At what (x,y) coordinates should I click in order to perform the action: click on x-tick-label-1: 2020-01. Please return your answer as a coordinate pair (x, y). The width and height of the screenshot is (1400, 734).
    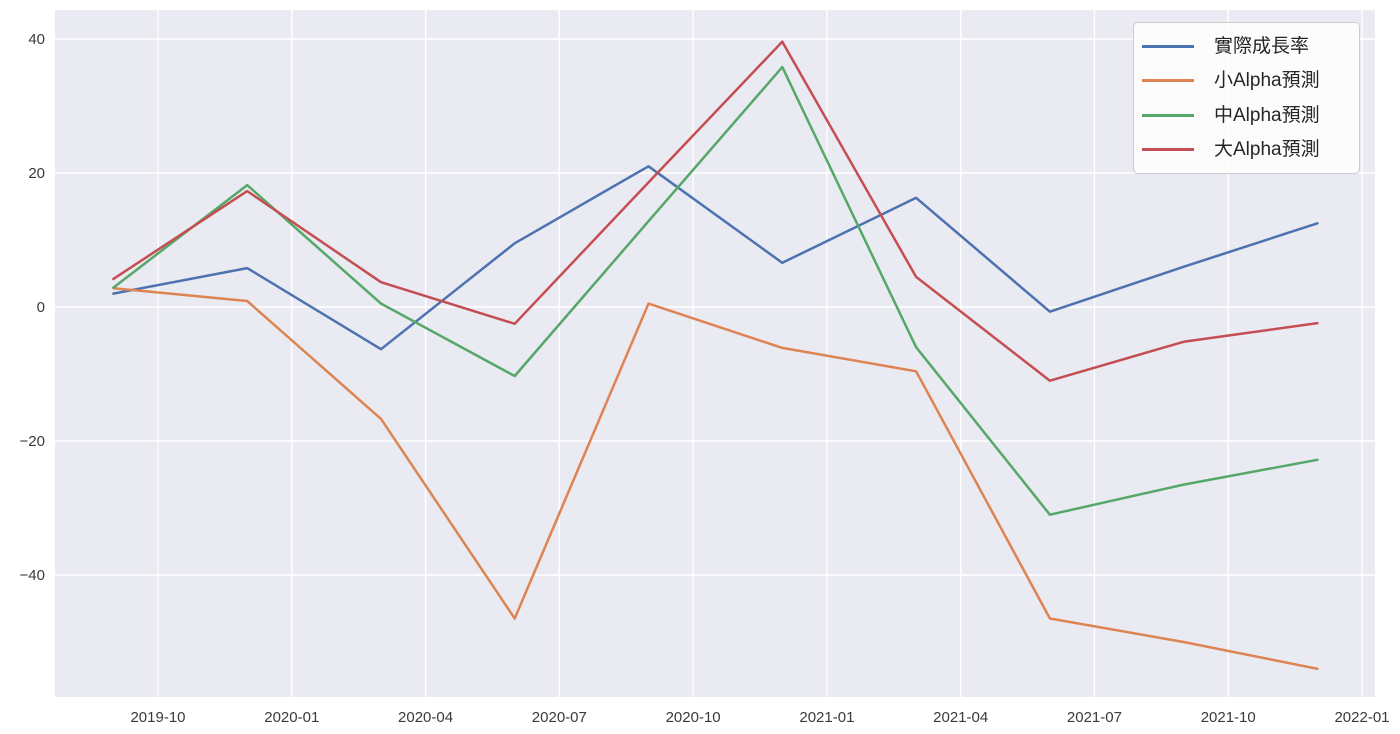
    Looking at the image, I should click on (291, 717).